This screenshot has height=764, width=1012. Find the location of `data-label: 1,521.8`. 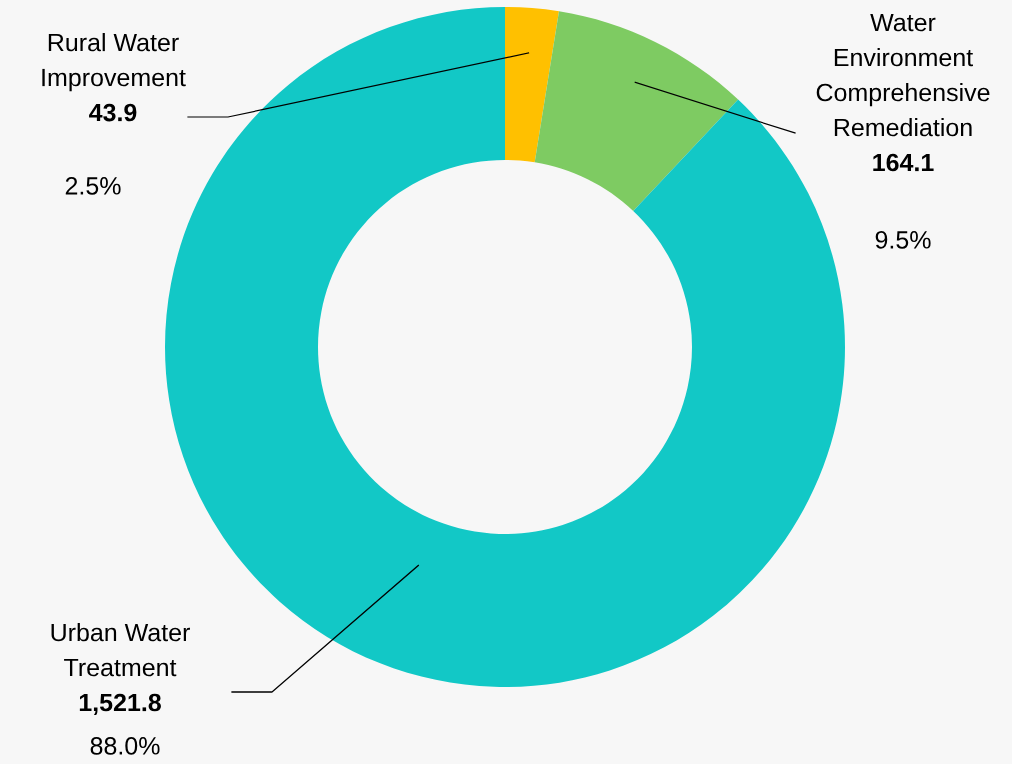

data-label: 1,521.8 is located at coordinates (120, 704).